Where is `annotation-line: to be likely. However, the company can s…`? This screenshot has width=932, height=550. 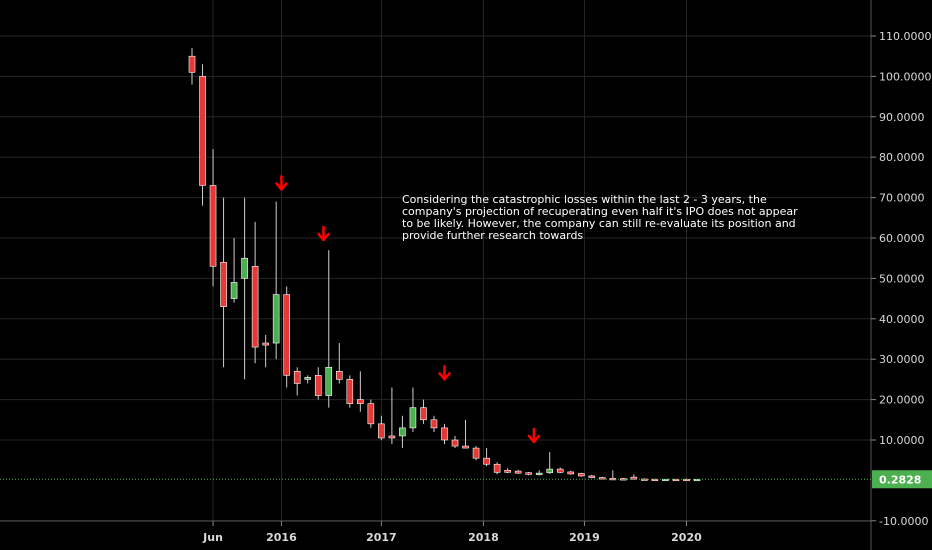 annotation-line: to be likely. However, the company can s… is located at coordinates (599, 223).